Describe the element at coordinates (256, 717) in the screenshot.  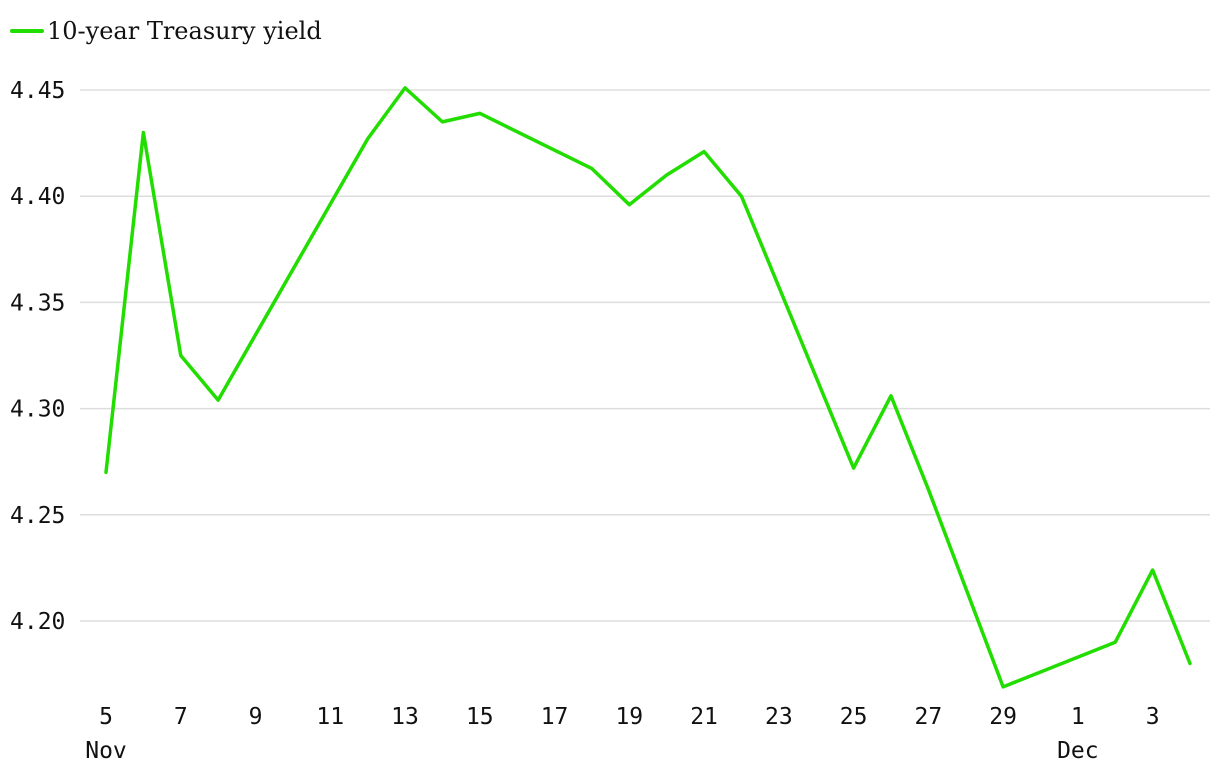
I see `x-tick-label: 9` at that location.